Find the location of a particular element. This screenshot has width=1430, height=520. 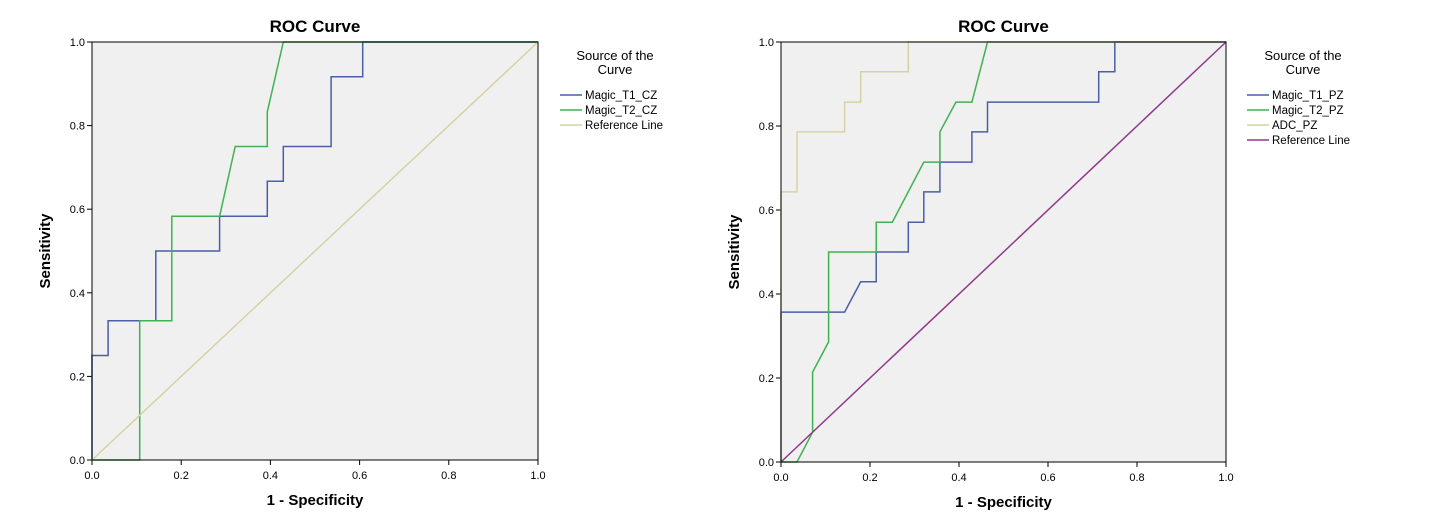

legend-item-label: ADC_PZ is located at coordinates (1294, 126).